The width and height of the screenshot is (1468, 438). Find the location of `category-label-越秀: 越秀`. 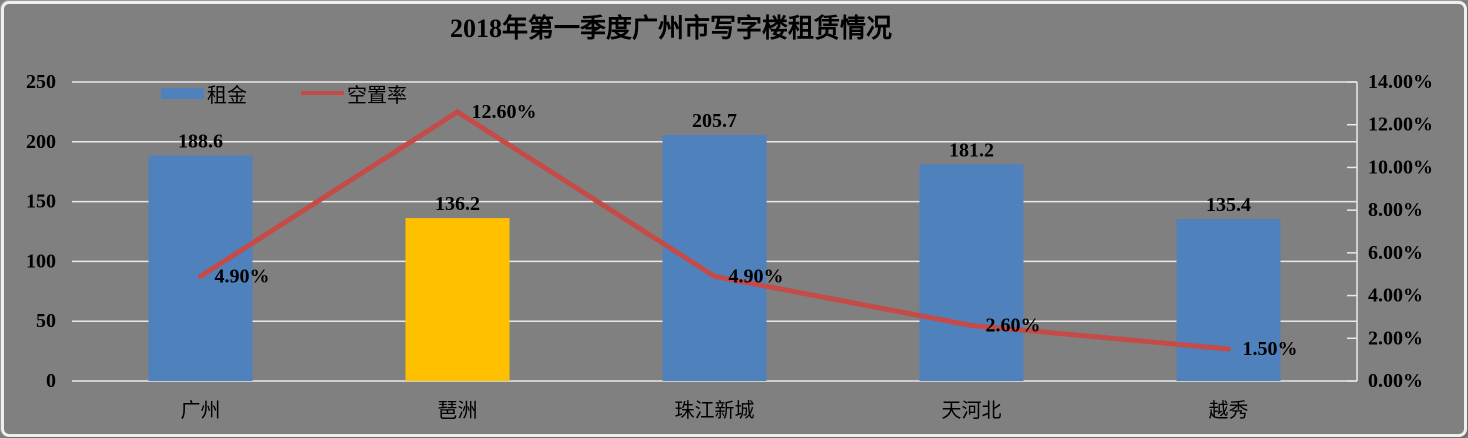

category-label-越秀: 越秀 is located at coordinates (1229, 410).